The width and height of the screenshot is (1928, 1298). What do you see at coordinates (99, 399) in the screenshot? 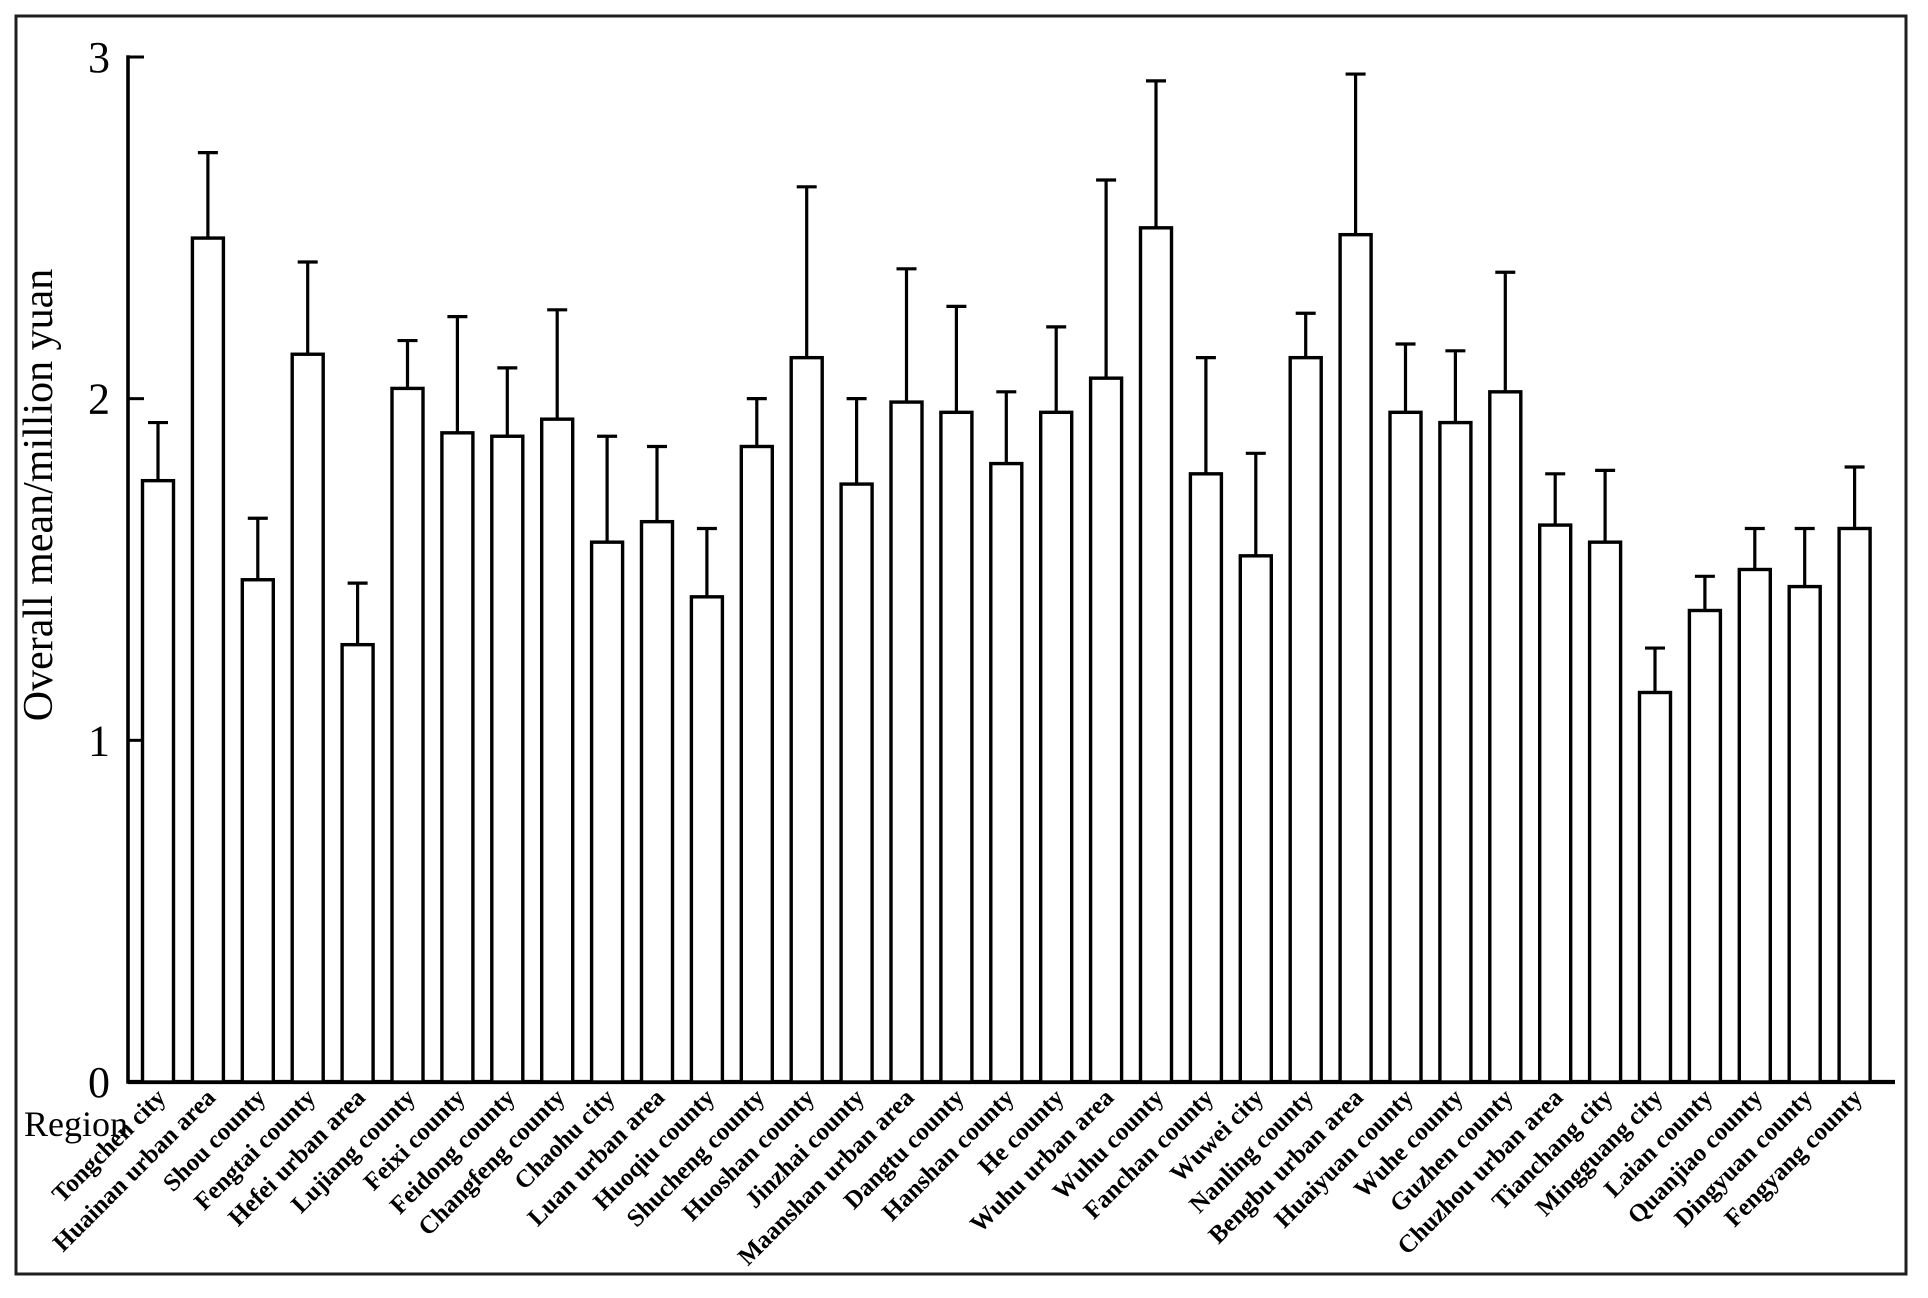
I see `y-tick-label: 2` at bounding box center [99, 399].